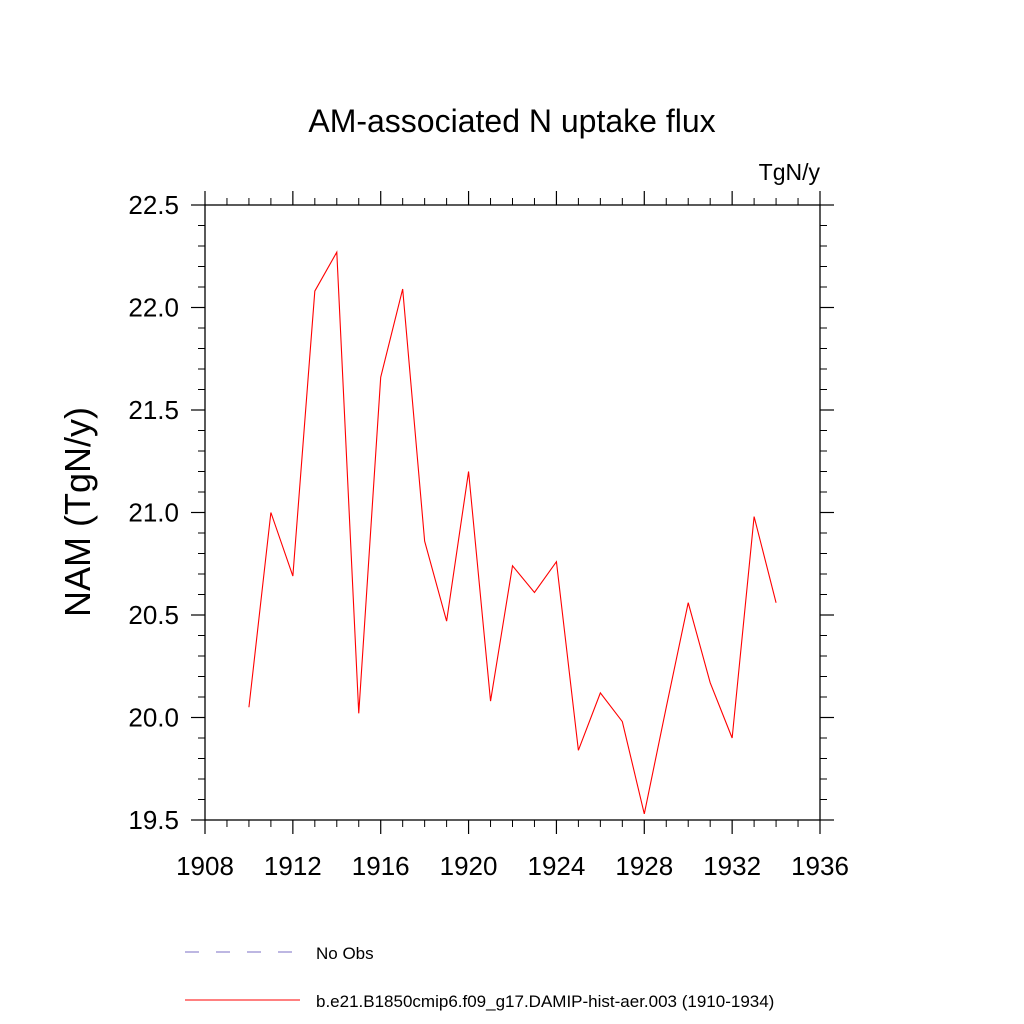 This screenshot has width=1024, height=1024. What do you see at coordinates (732, 866) in the screenshot?
I see `x-tick-label: 1932` at bounding box center [732, 866].